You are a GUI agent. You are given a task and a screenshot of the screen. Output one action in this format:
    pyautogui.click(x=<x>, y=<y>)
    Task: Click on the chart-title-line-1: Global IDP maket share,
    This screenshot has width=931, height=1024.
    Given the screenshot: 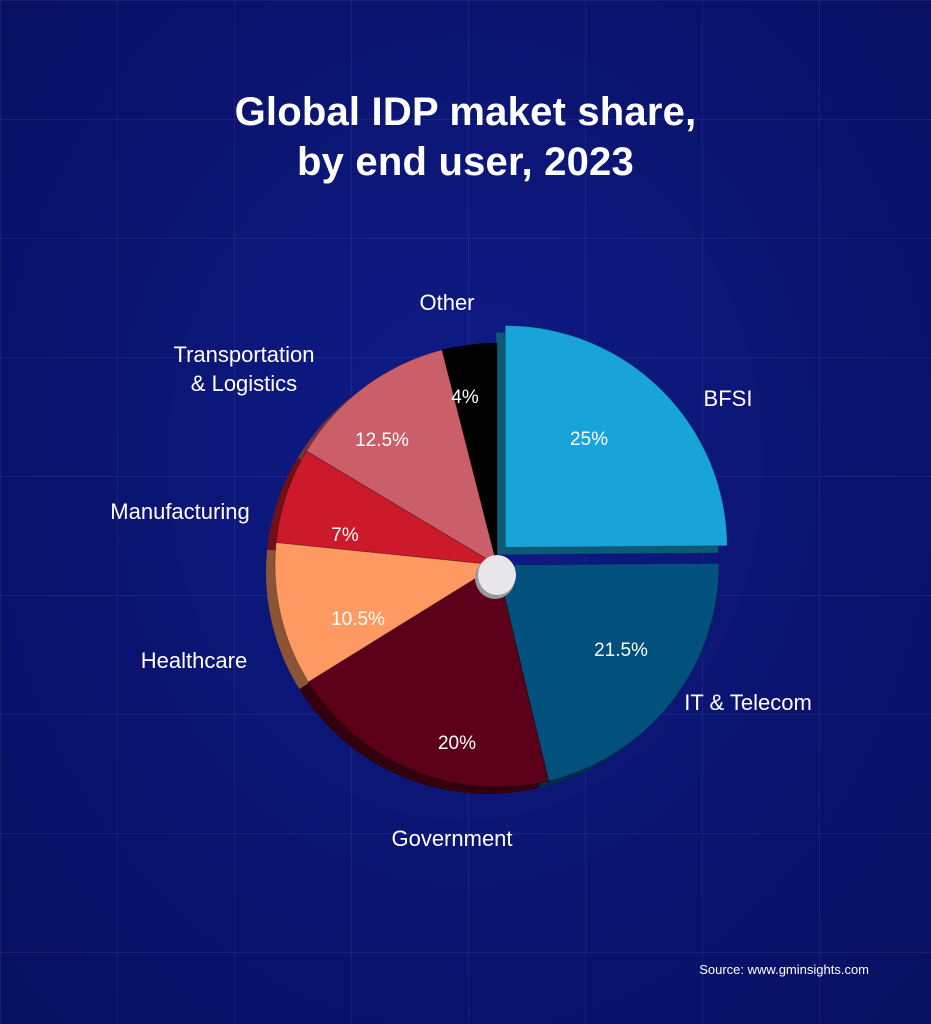 What is the action you would take?
    pyautogui.click(x=465, y=112)
    